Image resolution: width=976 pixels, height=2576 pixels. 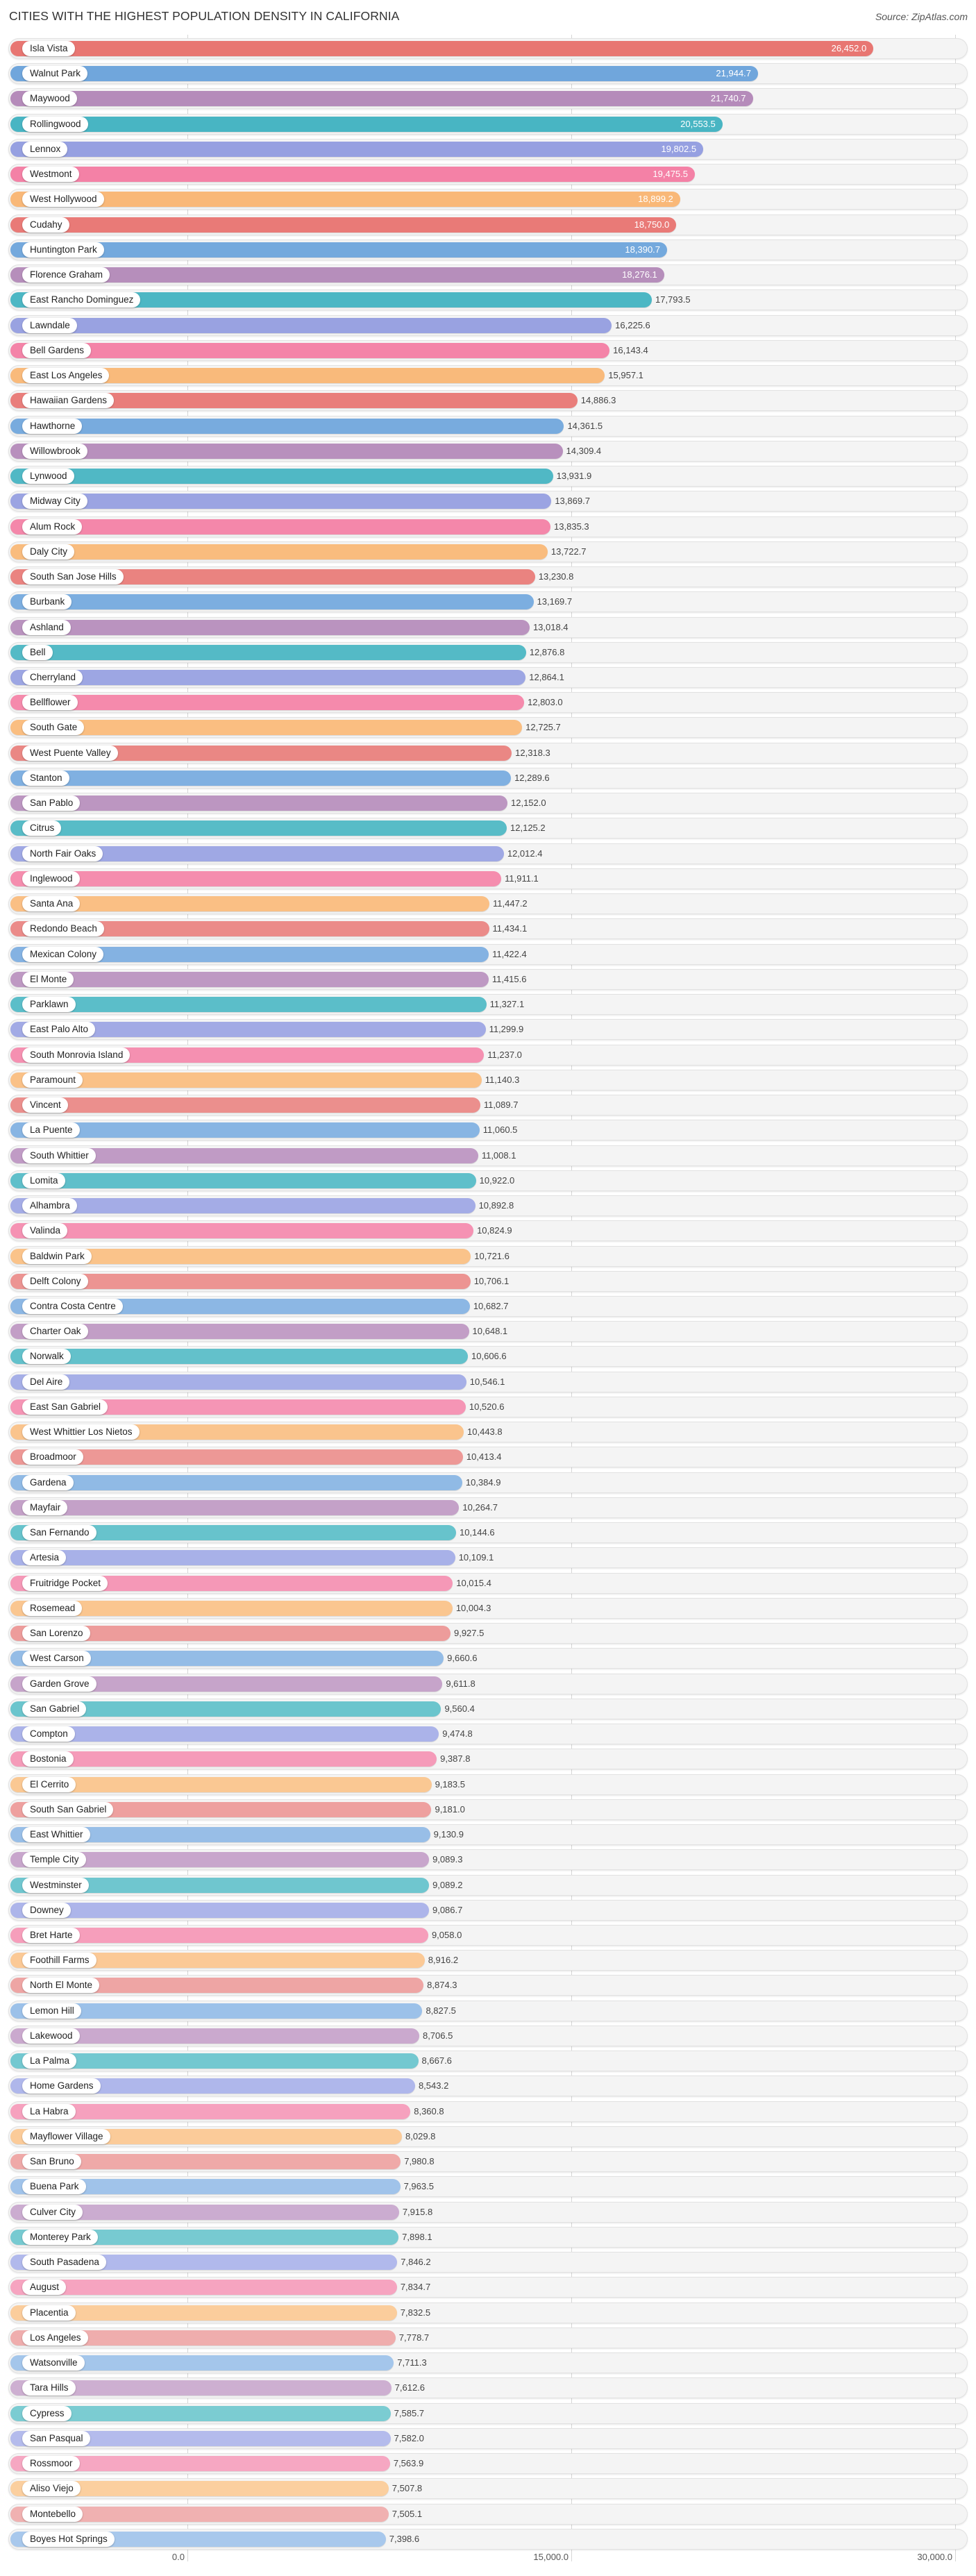 What do you see at coordinates (488, 2186) in the screenshot?
I see `bar-row: Buena Park 7,963.5` at bounding box center [488, 2186].